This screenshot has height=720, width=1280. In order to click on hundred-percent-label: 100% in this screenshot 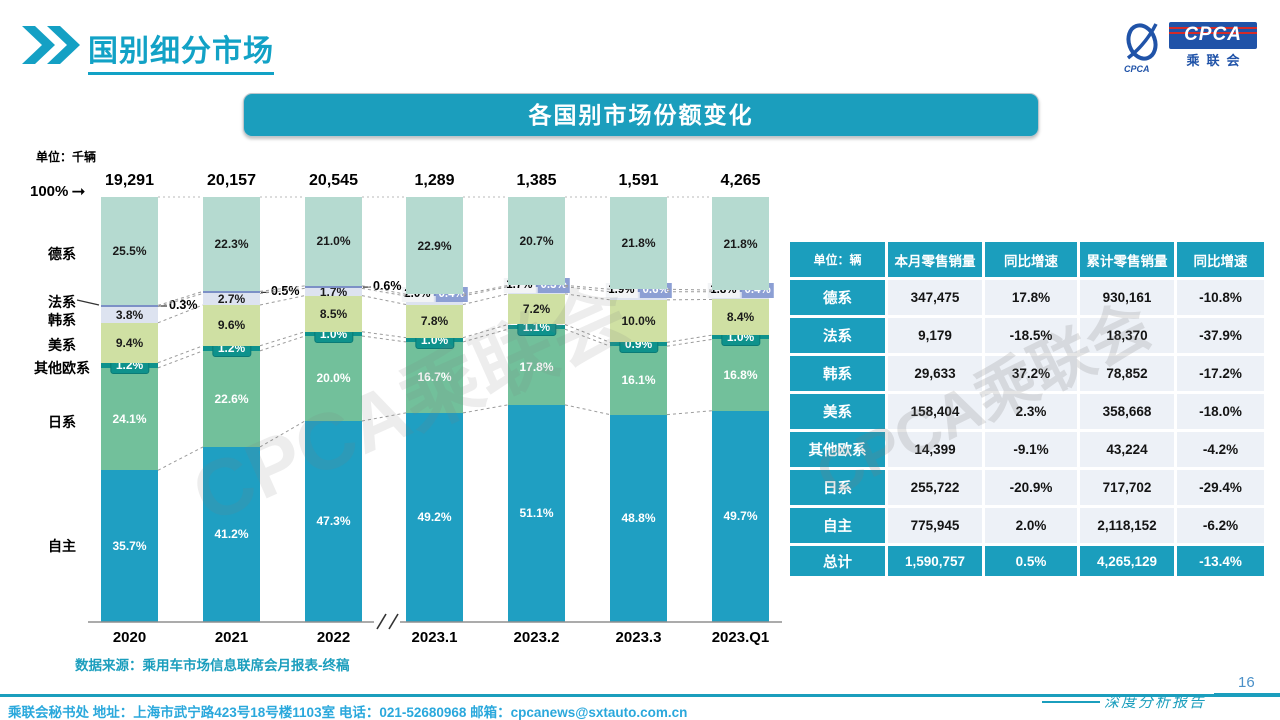, I will do `click(49, 191)`.